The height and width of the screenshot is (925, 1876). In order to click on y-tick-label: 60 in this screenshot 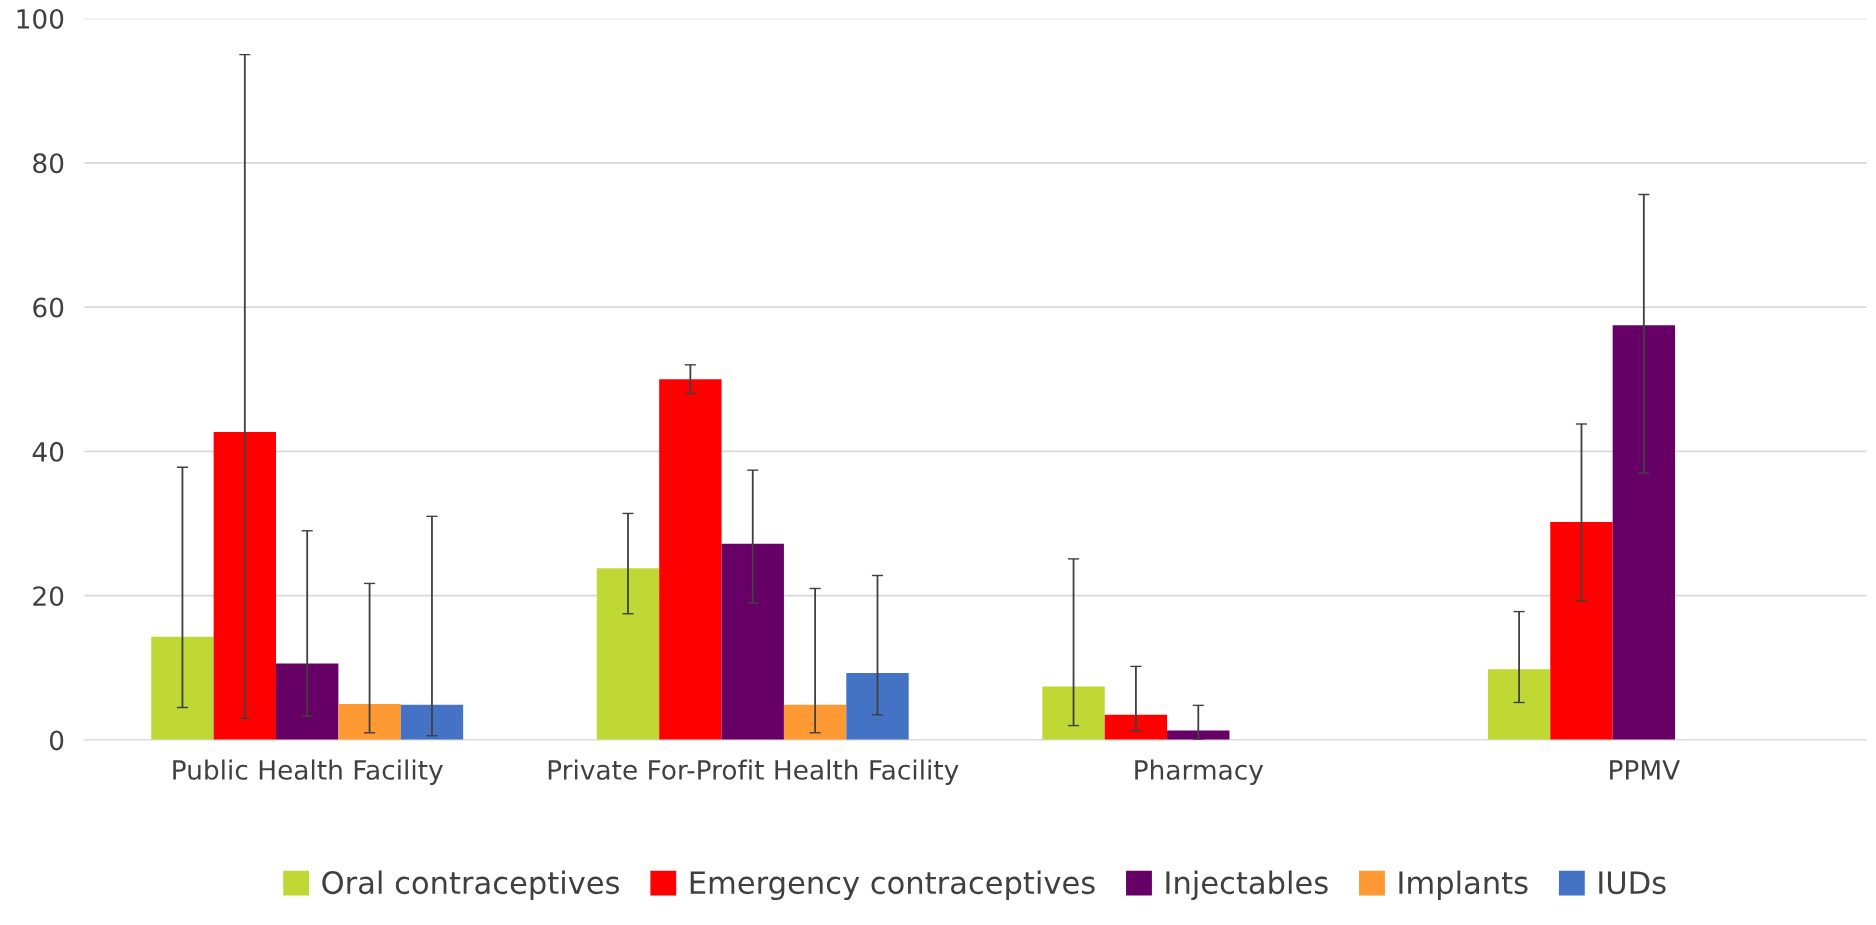, I will do `click(48, 307)`.